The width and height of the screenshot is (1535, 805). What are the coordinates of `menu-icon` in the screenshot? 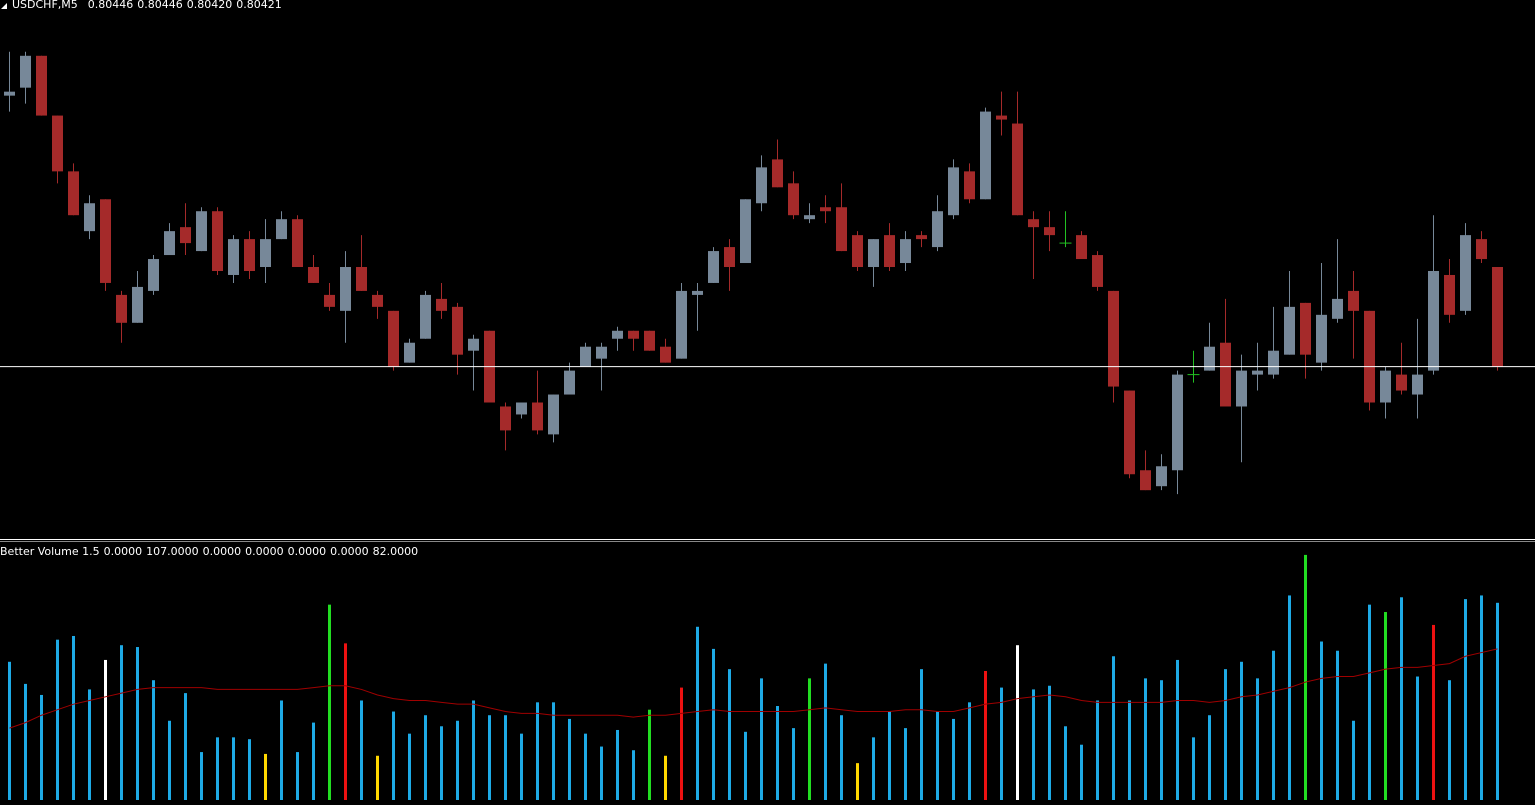 It's located at (4, 6).